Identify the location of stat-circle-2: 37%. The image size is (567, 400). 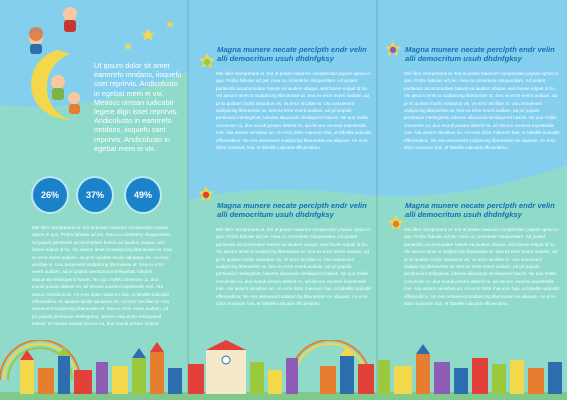
(95, 195).